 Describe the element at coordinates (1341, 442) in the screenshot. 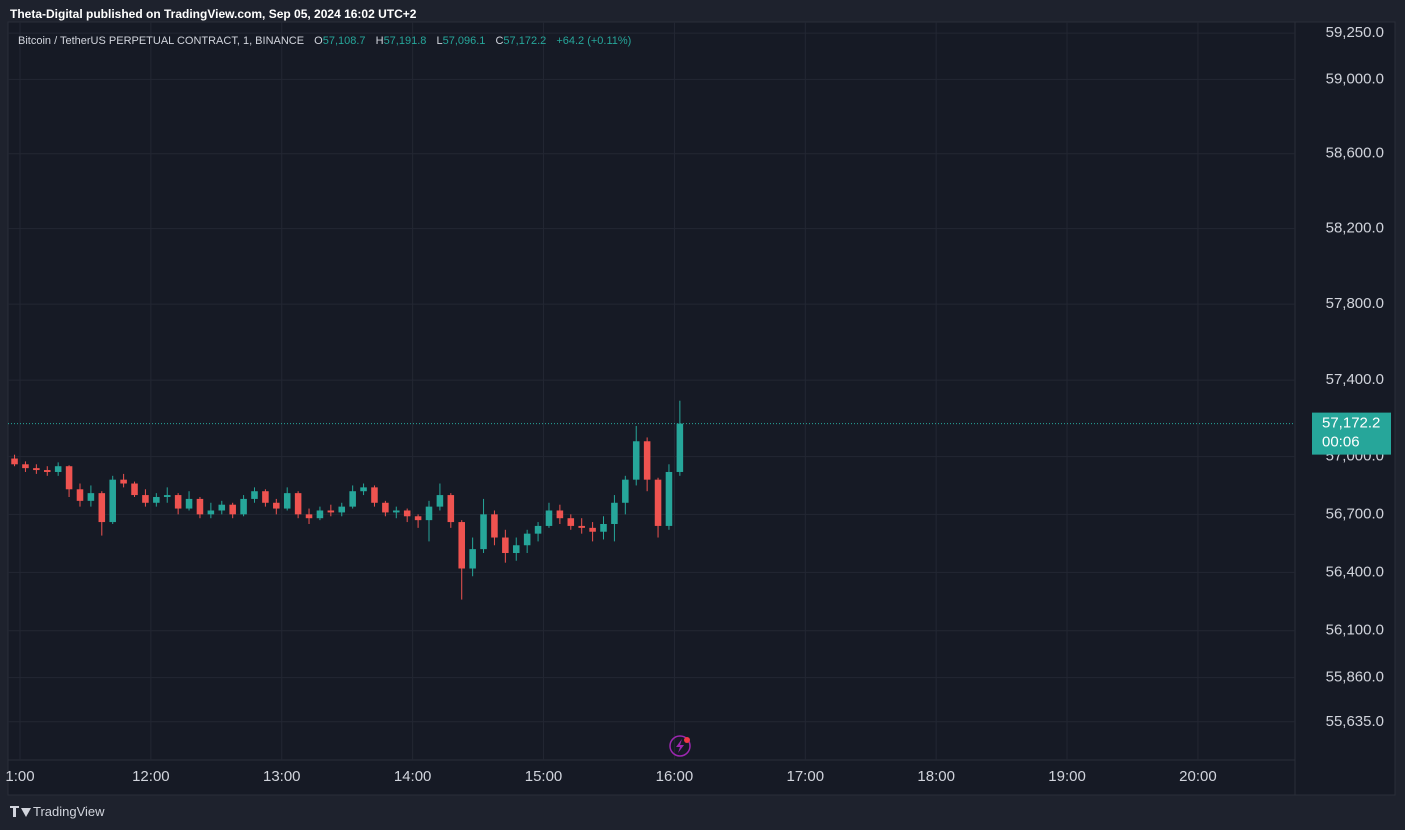

I see `price-tag-countdown: 00:06` at that location.